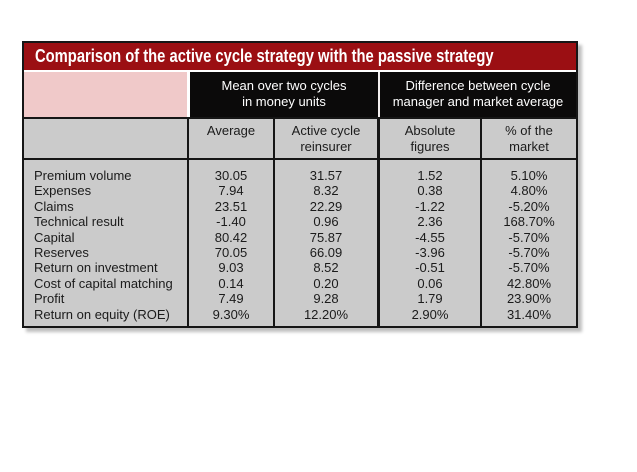  Describe the element at coordinates (430, 253) in the screenshot. I see `cell-value: -3.96` at that location.